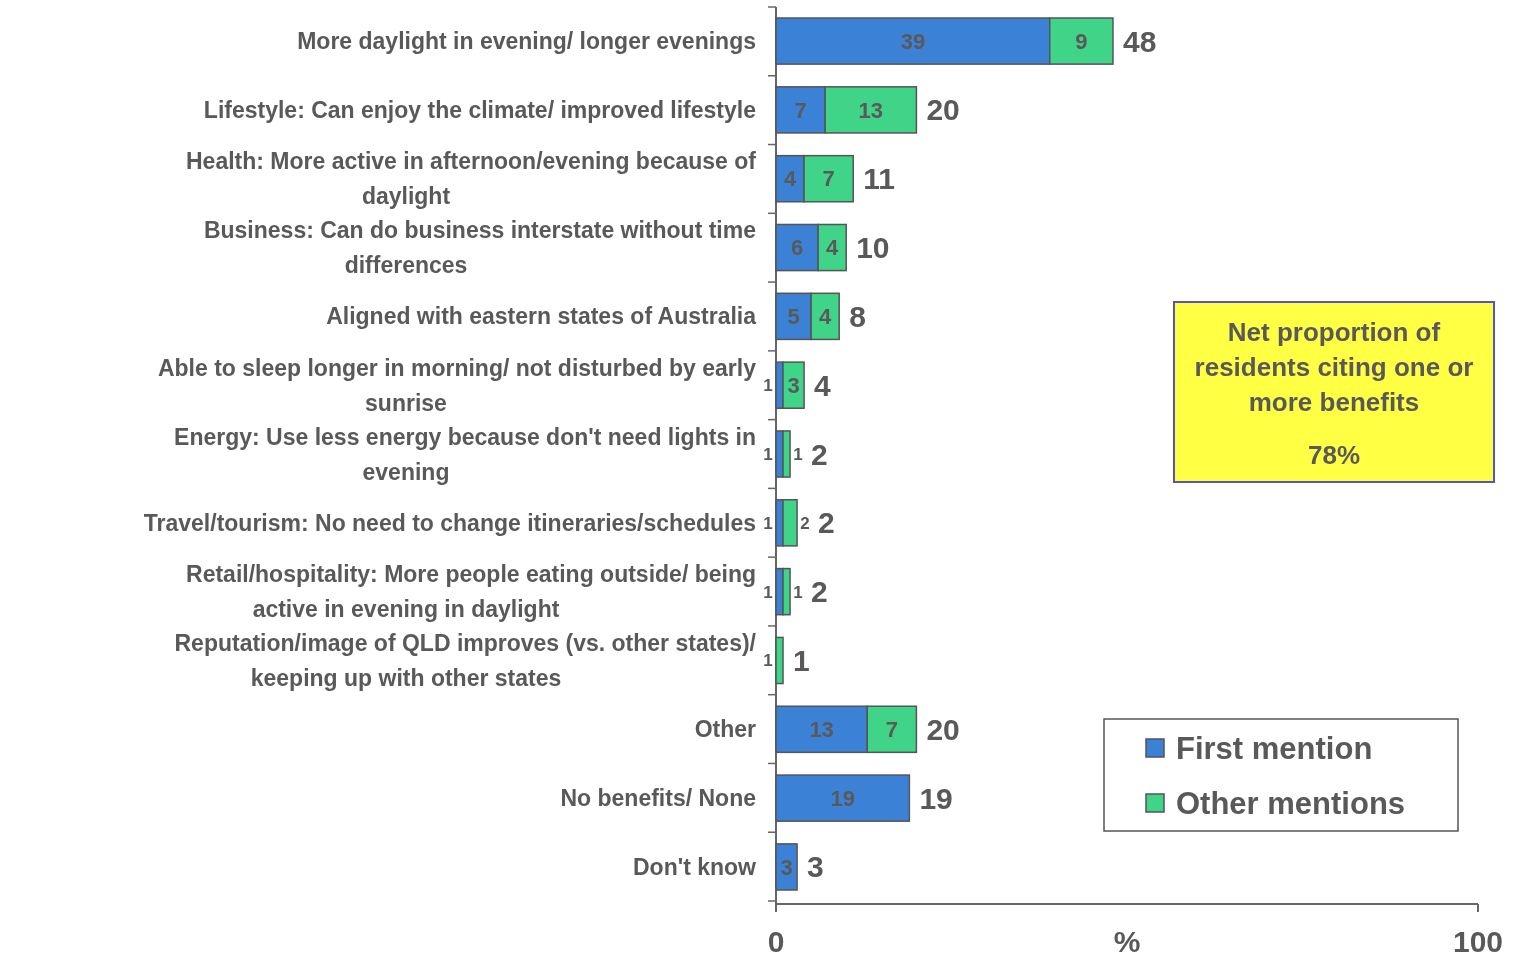  Describe the element at coordinates (1478, 941) in the screenshot. I see `x-tick-label: 100` at that location.